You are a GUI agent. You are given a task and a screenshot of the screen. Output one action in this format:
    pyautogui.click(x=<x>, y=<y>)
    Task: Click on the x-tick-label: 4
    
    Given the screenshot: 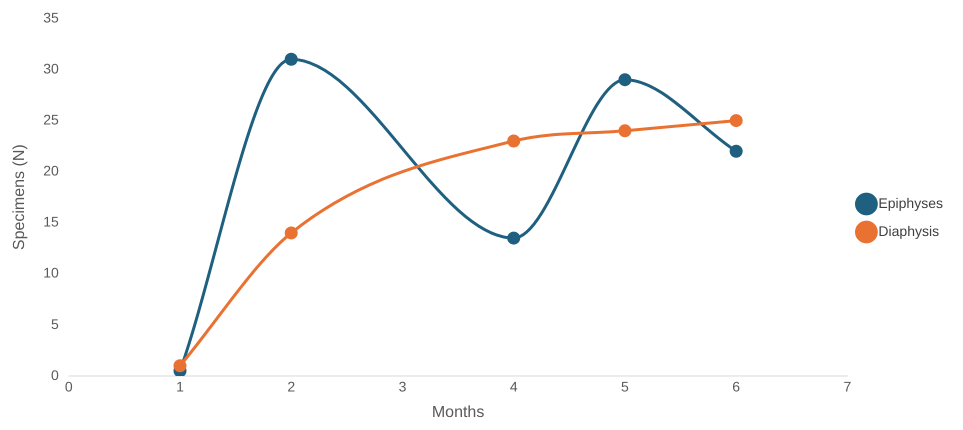 What is the action you would take?
    pyautogui.click(x=514, y=386)
    